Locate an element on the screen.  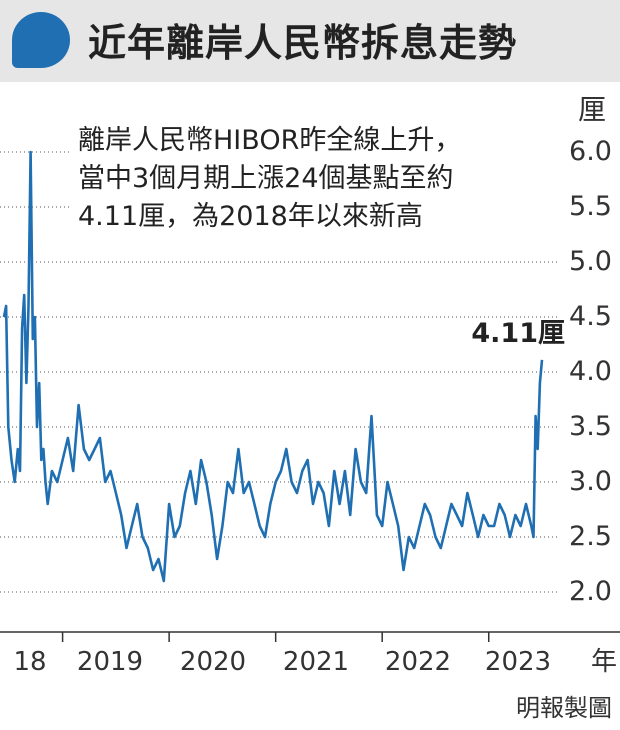
speech-bubble-icon is located at coordinates (41, 40).